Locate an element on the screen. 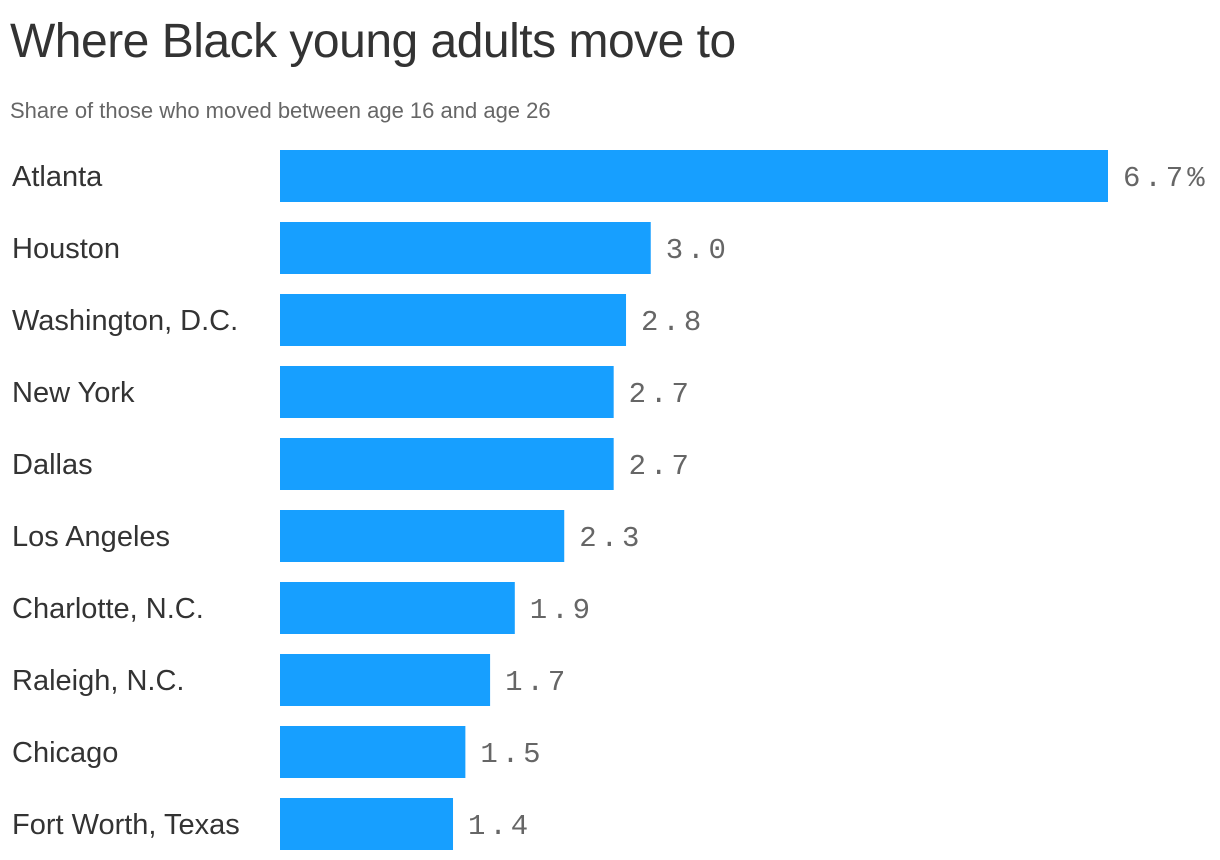  category-label: Houston is located at coordinates (66, 249).